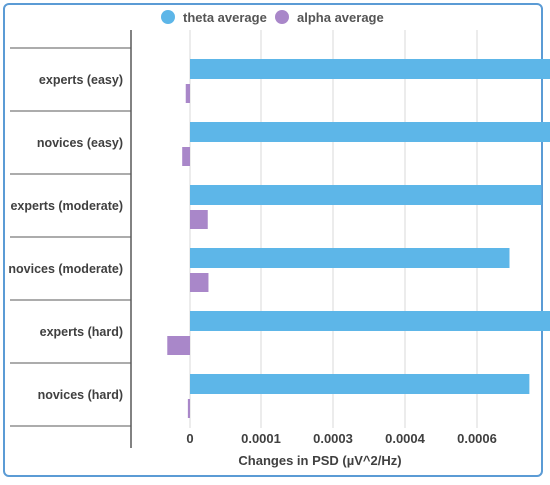  Describe the element at coordinates (81, 80) in the screenshot. I see `category-label: experts (easy)` at that location.